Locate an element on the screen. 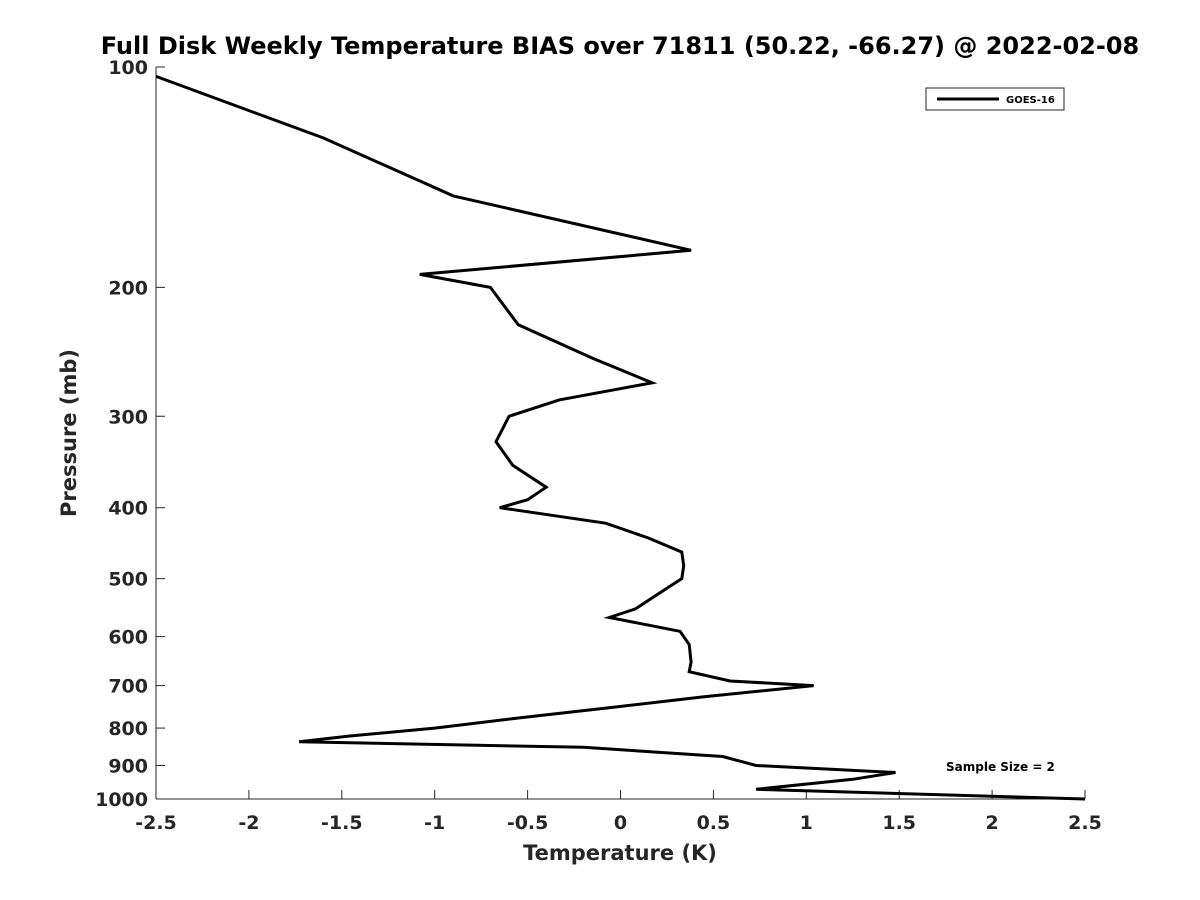  y-tick-label: 400 is located at coordinates (128, 509).